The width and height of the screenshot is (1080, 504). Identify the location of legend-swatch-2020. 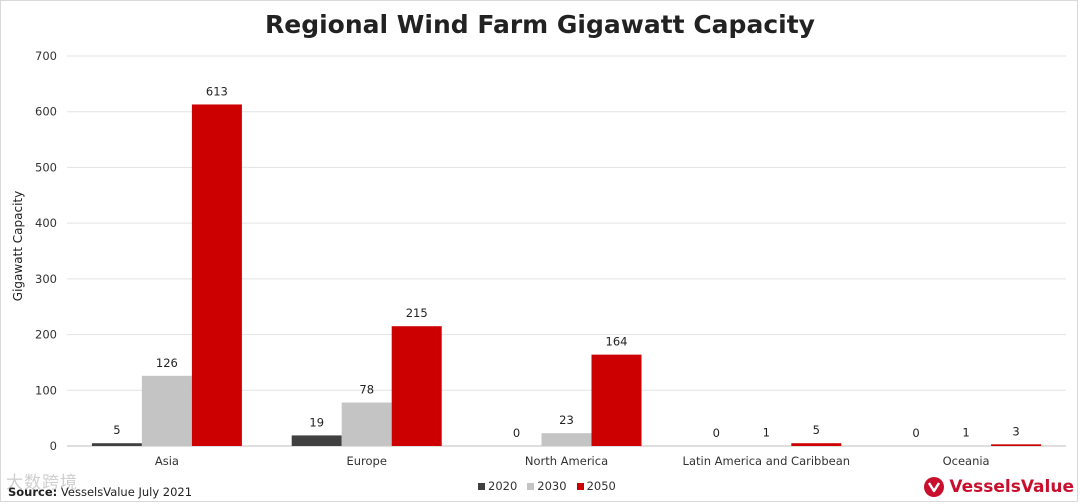
(481, 486).